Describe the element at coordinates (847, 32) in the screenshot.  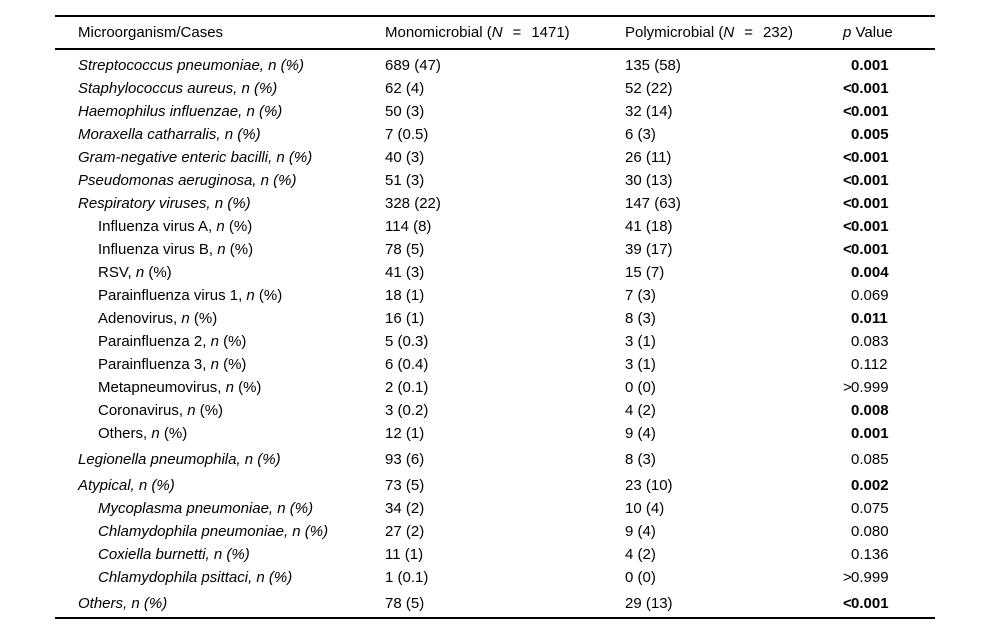
I see `p-symbol: p` at that location.